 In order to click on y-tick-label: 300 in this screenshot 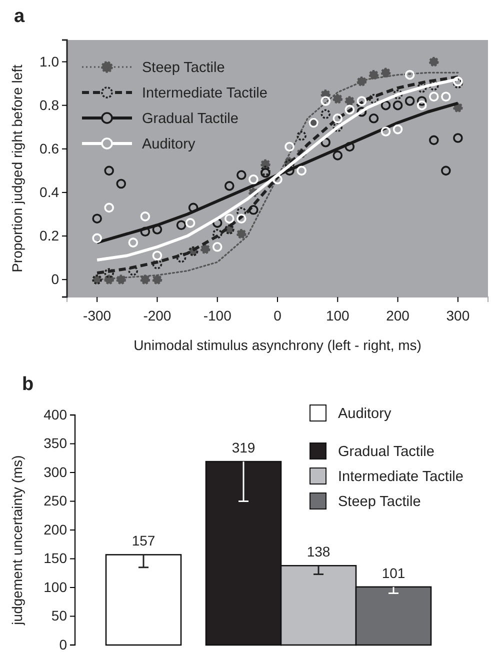, I will do `click(56, 472)`.